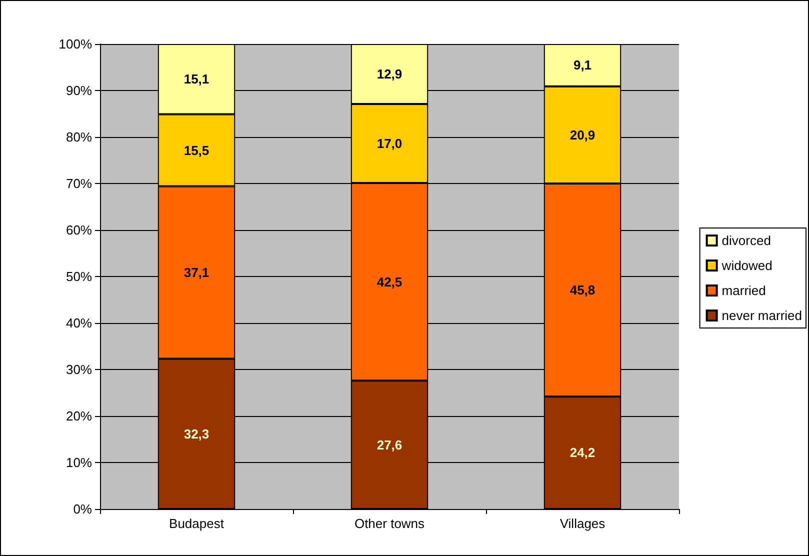  Describe the element at coordinates (389, 144) in the screenshot. I see `data-label: 17,0` at that location.